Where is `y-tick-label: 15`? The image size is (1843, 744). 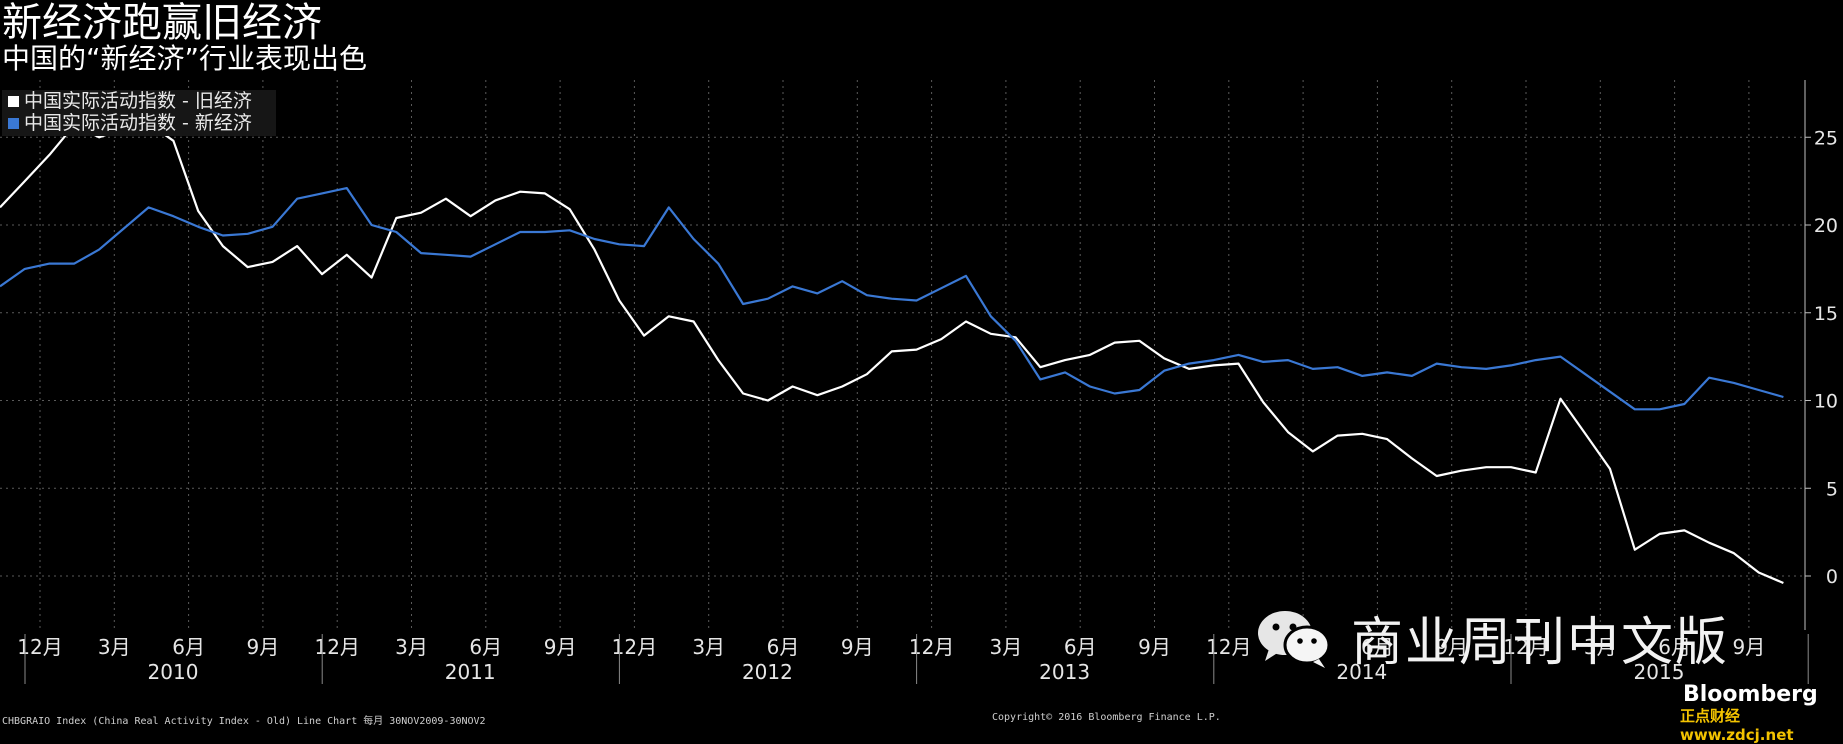 y-tick-label: 15 is located at coordinates (1826, 314).